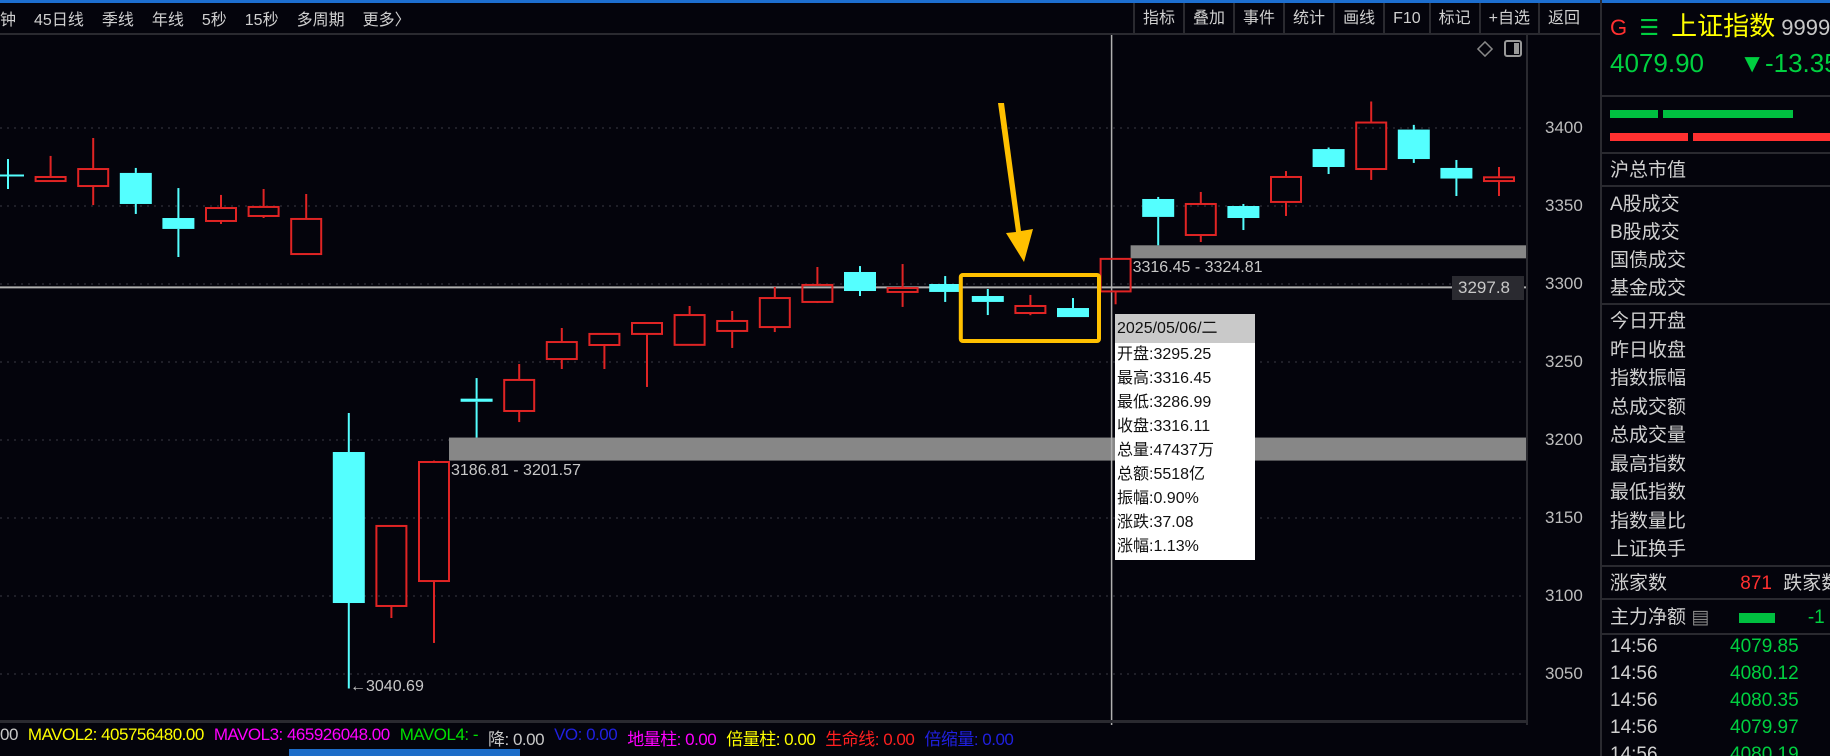 This screenshot has width=1830, height=756. I want to click on period-tab: 多周期, so click(320, 20).